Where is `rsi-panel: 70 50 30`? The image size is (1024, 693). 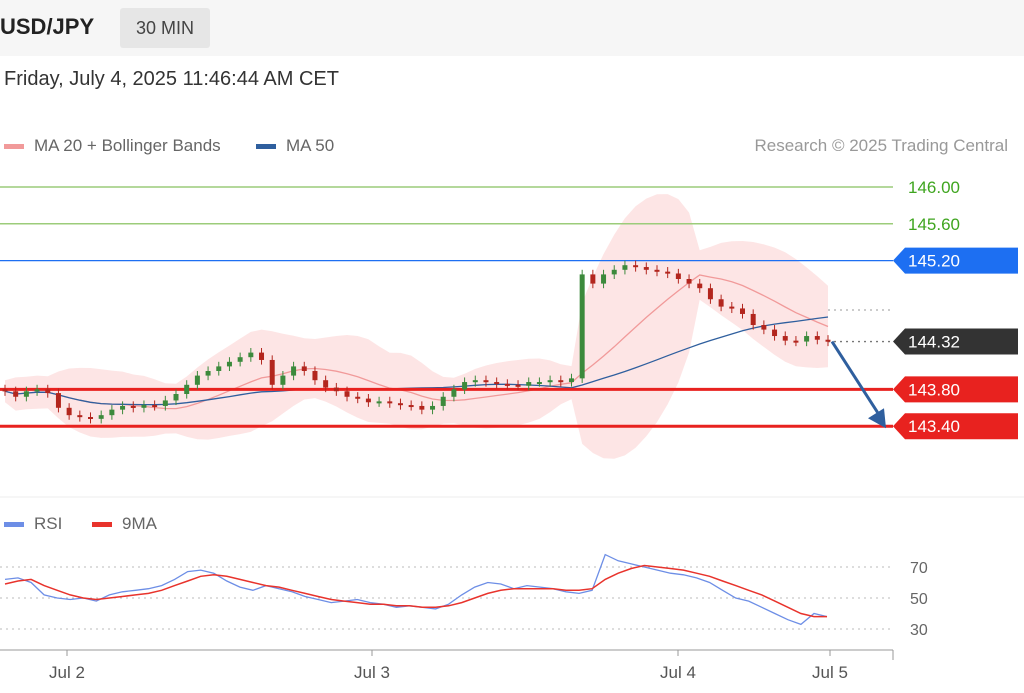
rsi-panel: 70 50 30 is located at coordinates (464, 596).